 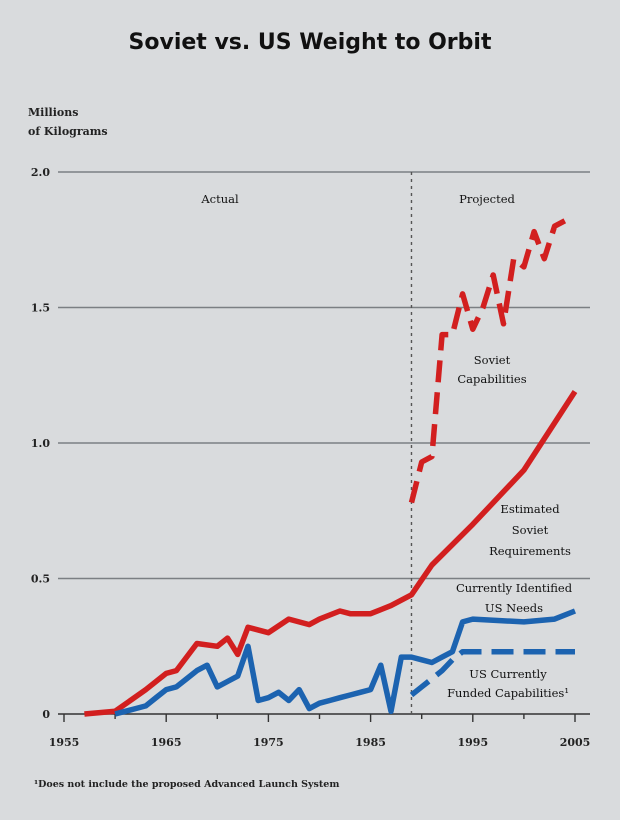 I want to click on y-tick-1.0: 1.0, so click(x=40, y=443).